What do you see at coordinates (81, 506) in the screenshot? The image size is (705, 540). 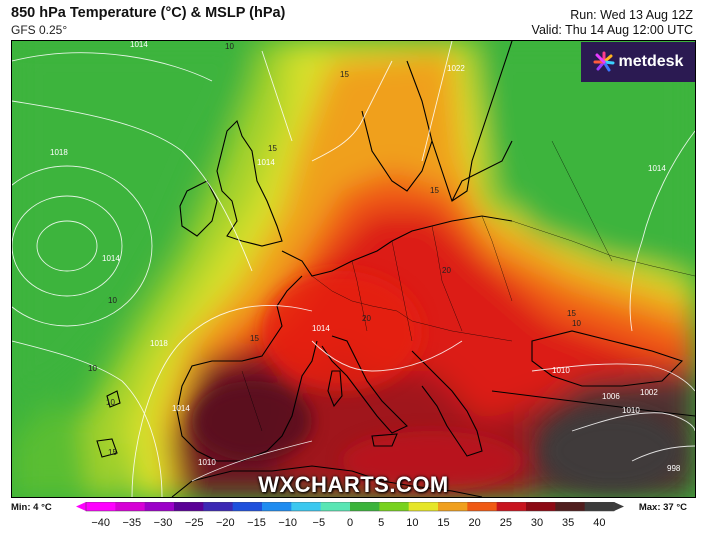 I see `scale-left-arrow` at bounding box center [81, 506].